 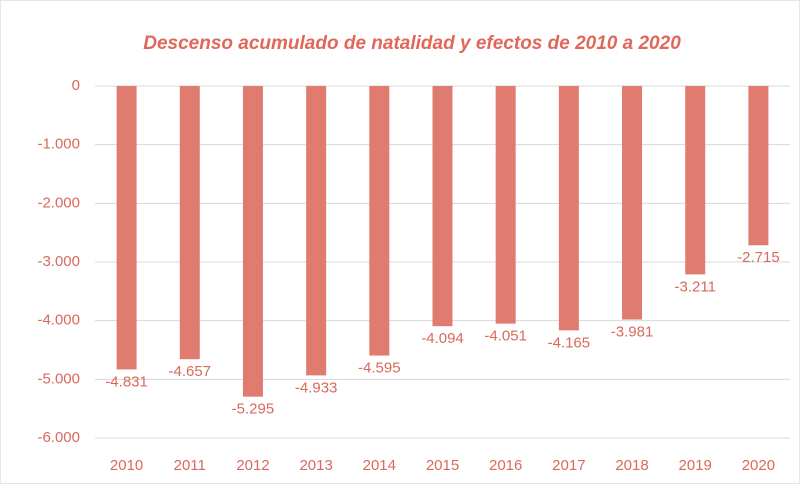 I want to click on y-tick-label: -6.000, so click(x=58, y=437).